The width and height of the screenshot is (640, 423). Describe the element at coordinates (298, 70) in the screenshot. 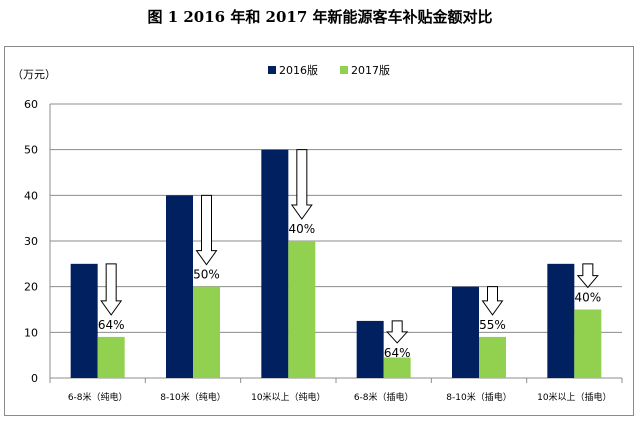

I see `legend-label: 2016版` at that location.